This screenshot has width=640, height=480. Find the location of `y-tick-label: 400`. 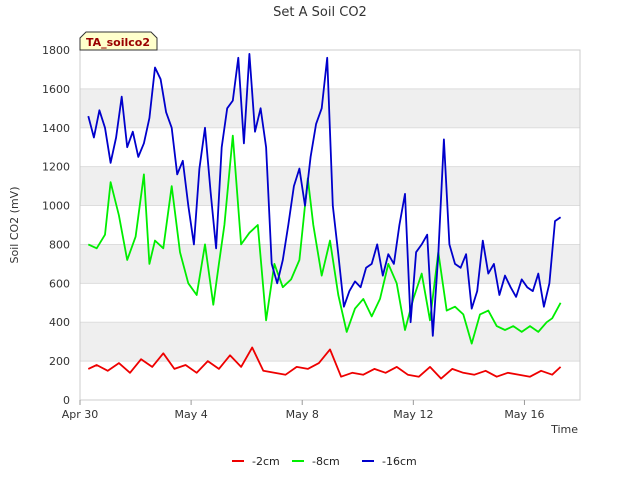

y-tick-label: 400 is located at coordinates (59, 322).